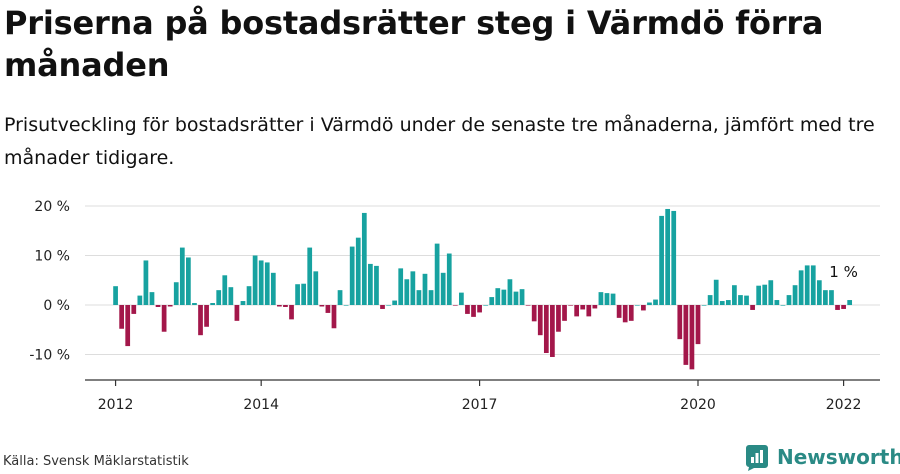 The width and height of the screenshot is (900, 474). I want to click on x-tick-label: 2020, so click(698, 405).